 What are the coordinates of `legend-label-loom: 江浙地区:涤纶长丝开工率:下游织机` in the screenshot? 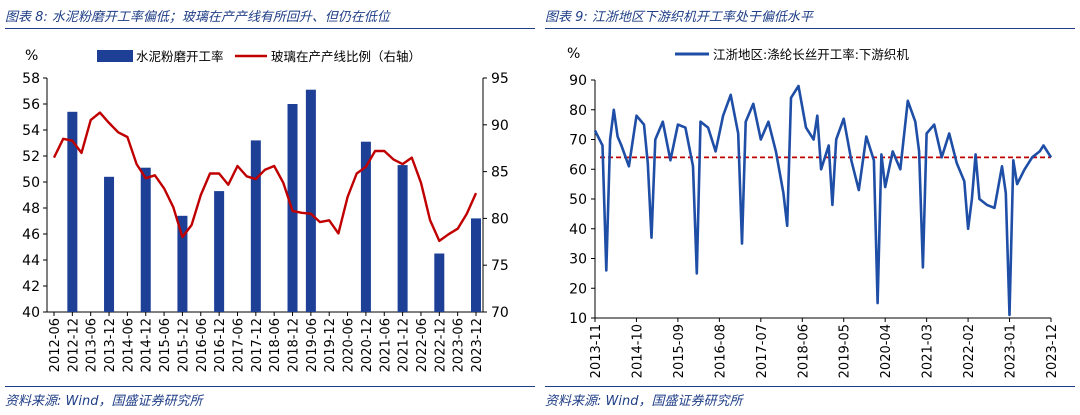 It's located at (811, 54).